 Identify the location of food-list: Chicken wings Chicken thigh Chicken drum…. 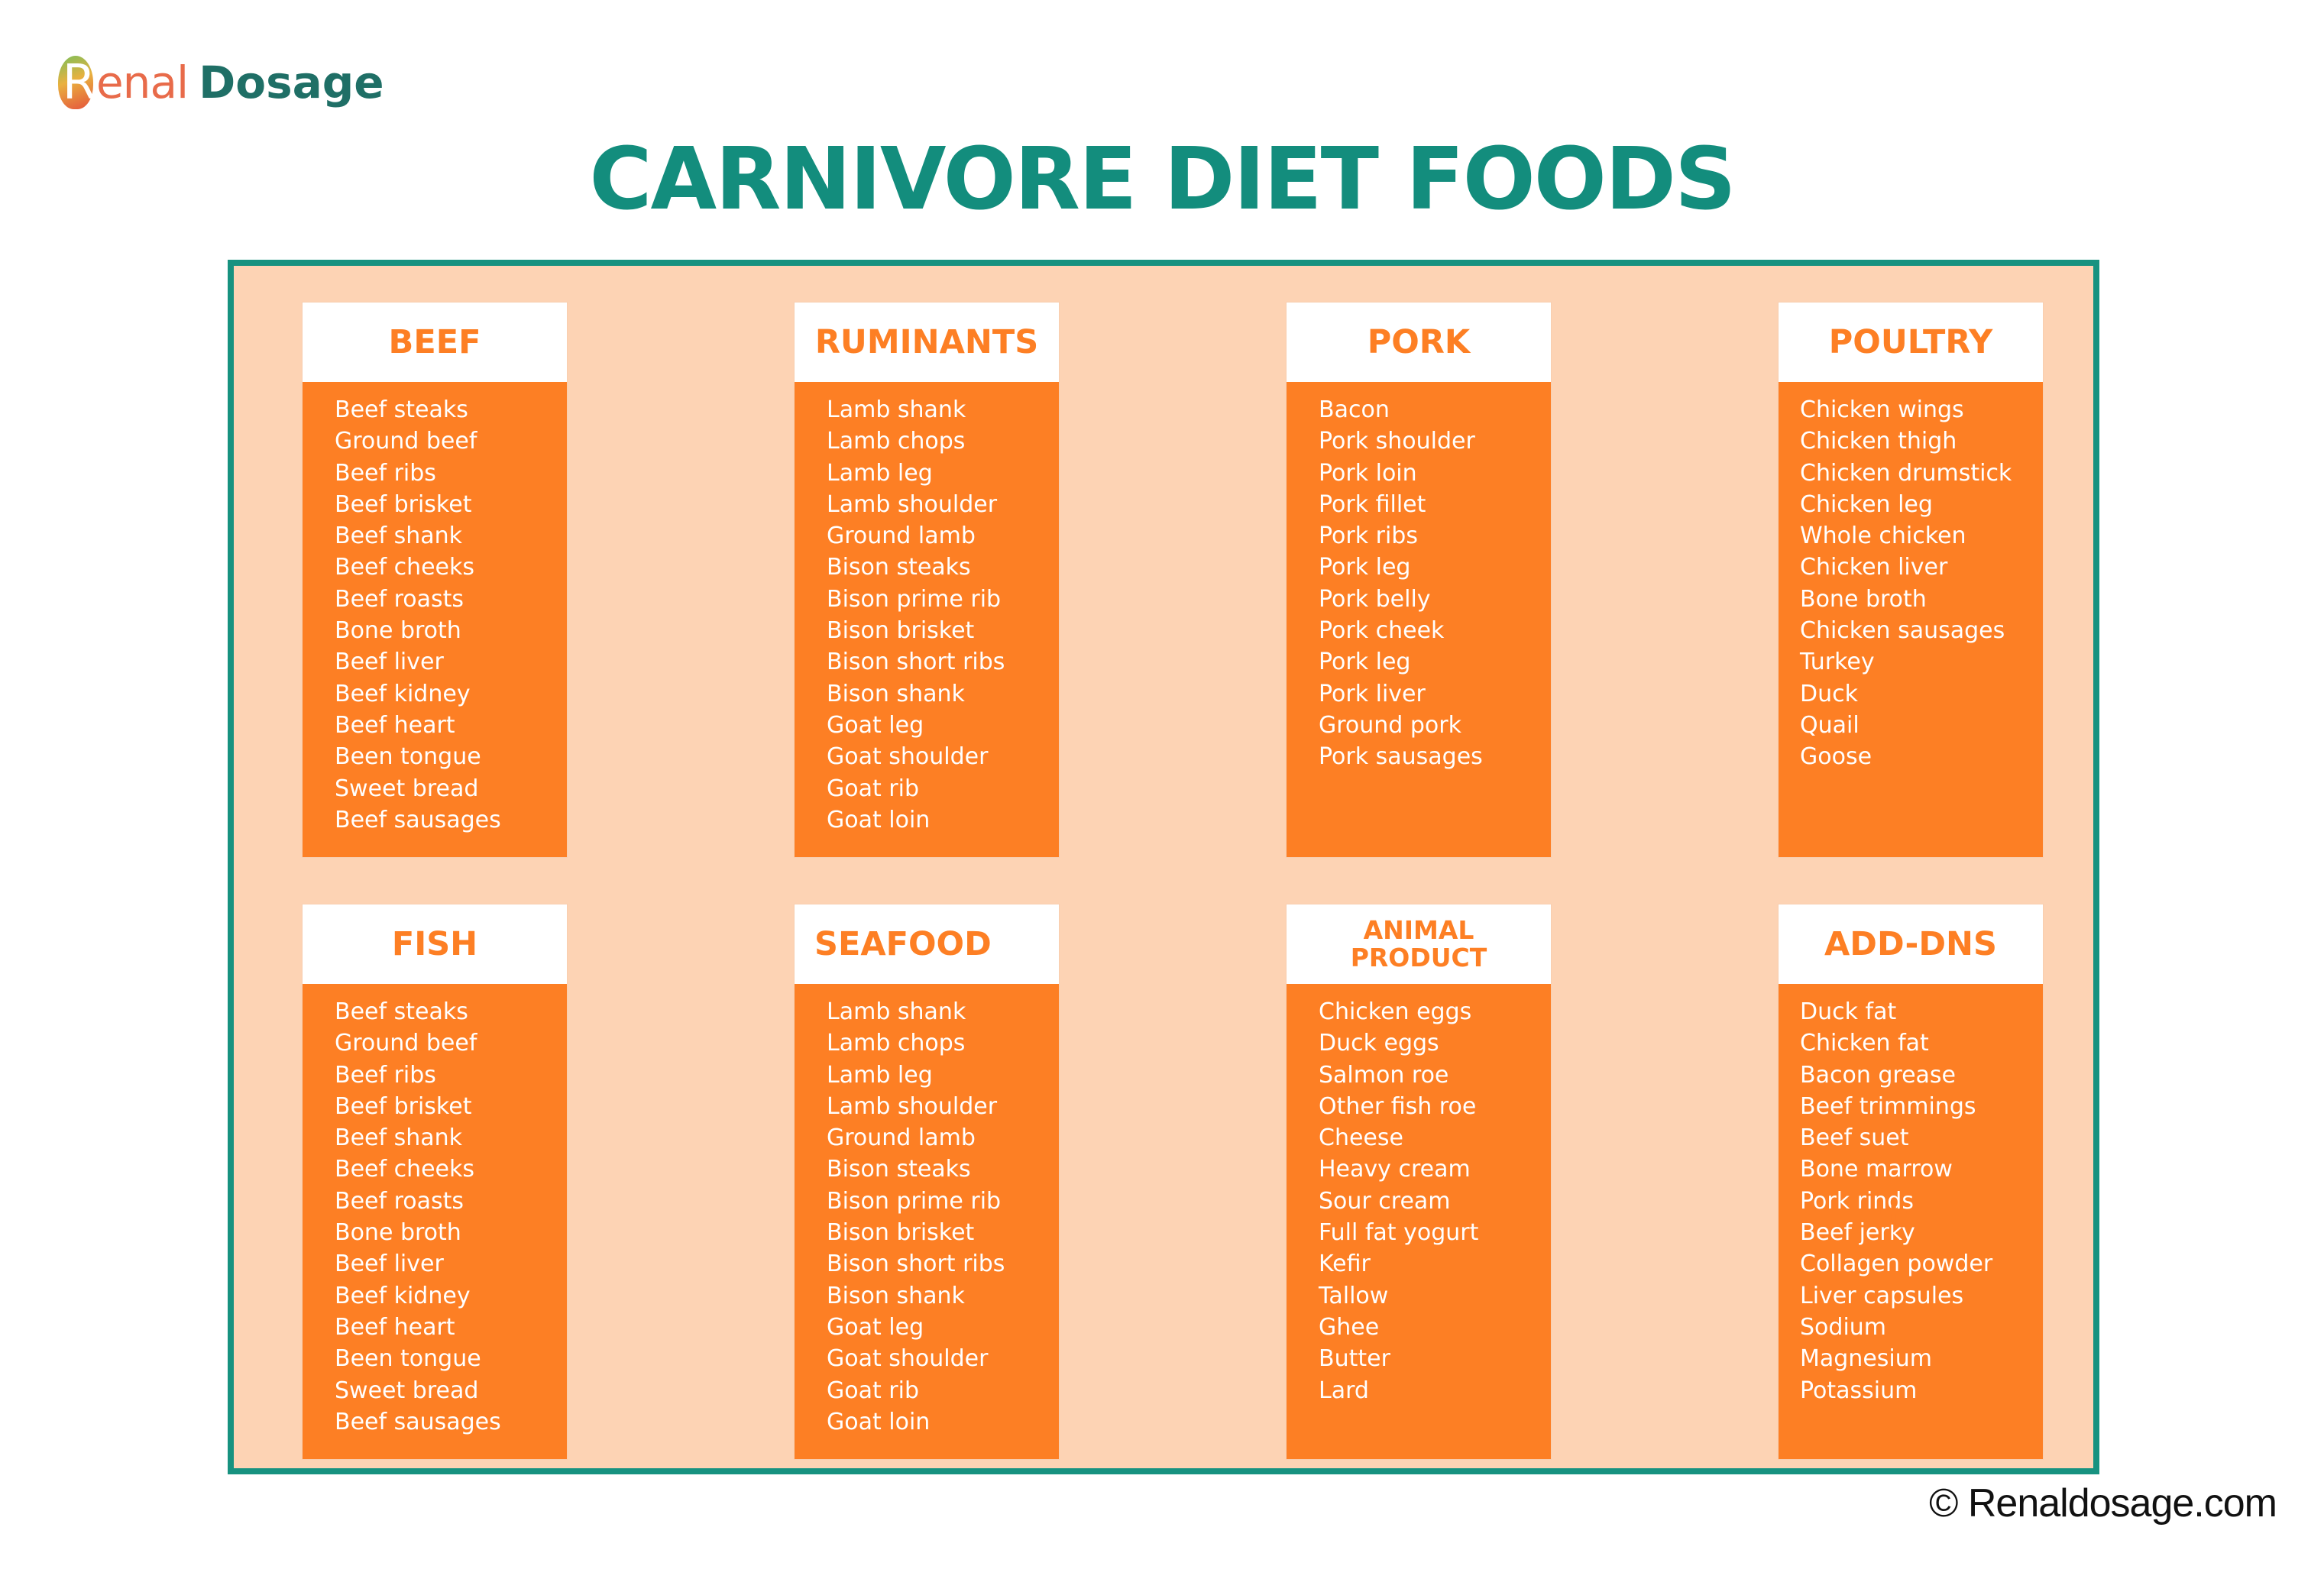
(1911, 577).